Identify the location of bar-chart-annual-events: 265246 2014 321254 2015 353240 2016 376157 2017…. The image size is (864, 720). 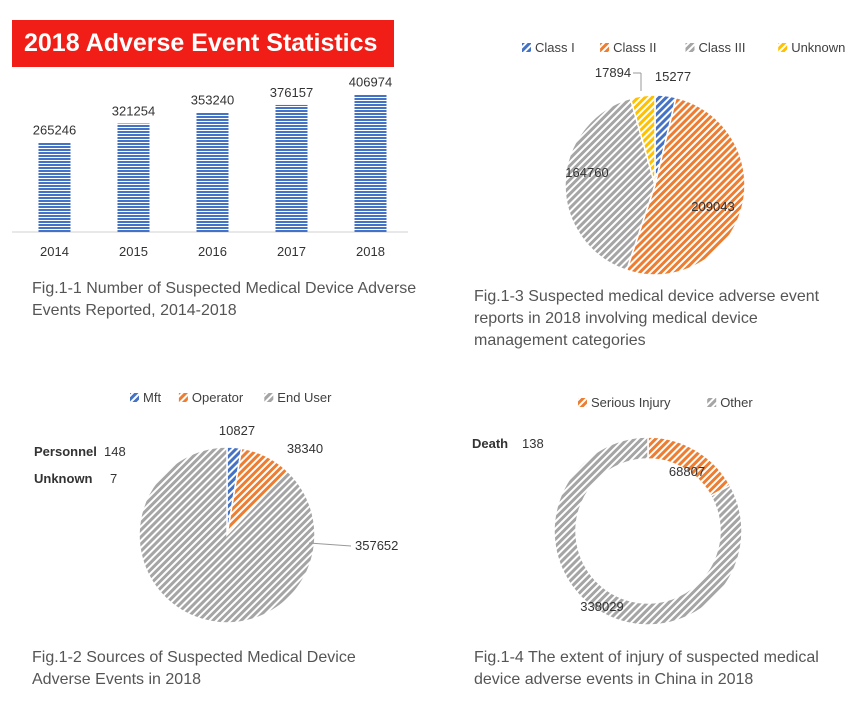
(210, 167).